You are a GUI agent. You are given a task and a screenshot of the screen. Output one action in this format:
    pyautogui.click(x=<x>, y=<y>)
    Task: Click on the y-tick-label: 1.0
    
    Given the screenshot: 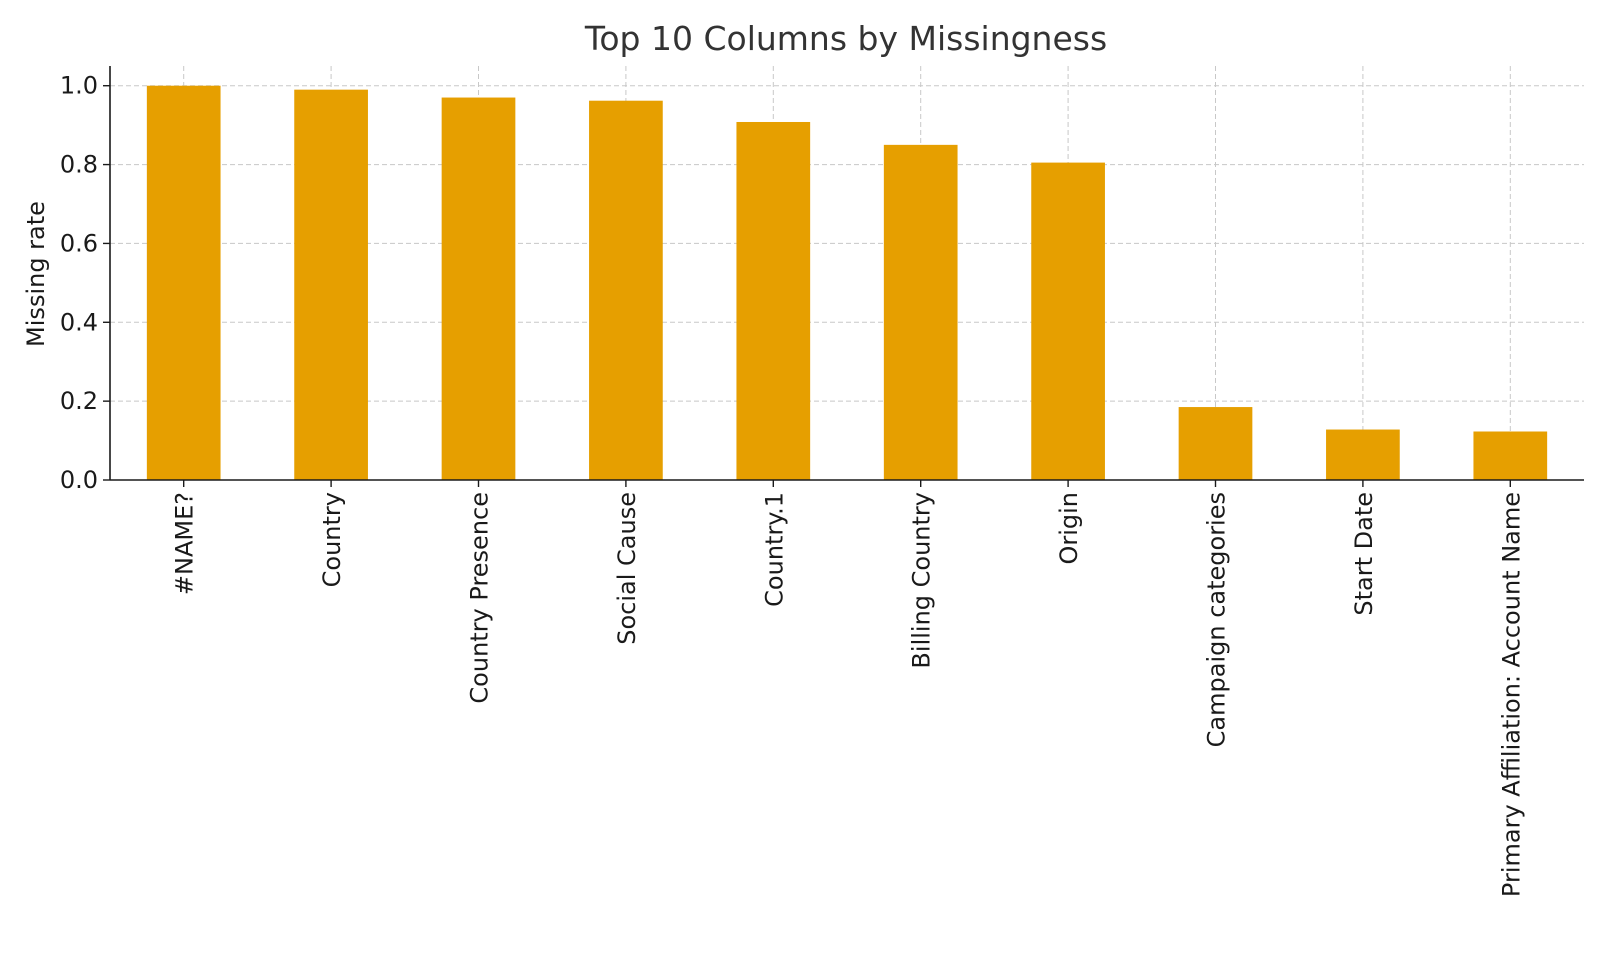 What is the action you would take?
    pyautogui.click(x=79, y=86)
    